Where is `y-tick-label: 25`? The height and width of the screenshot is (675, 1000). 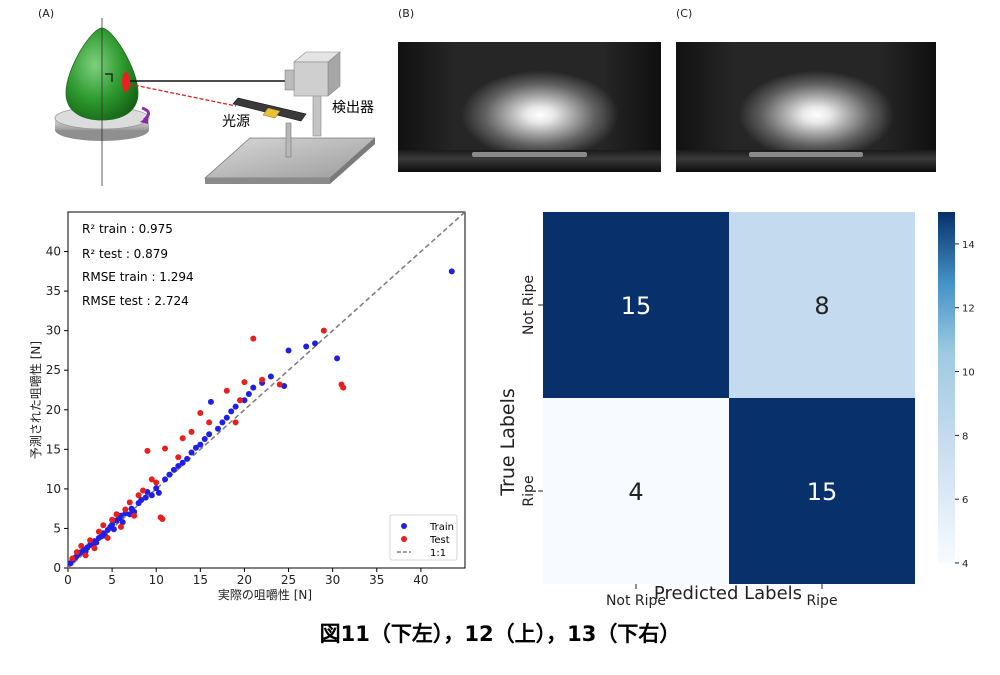 y-tick-label: 25 is located at coordinates (53, 370).